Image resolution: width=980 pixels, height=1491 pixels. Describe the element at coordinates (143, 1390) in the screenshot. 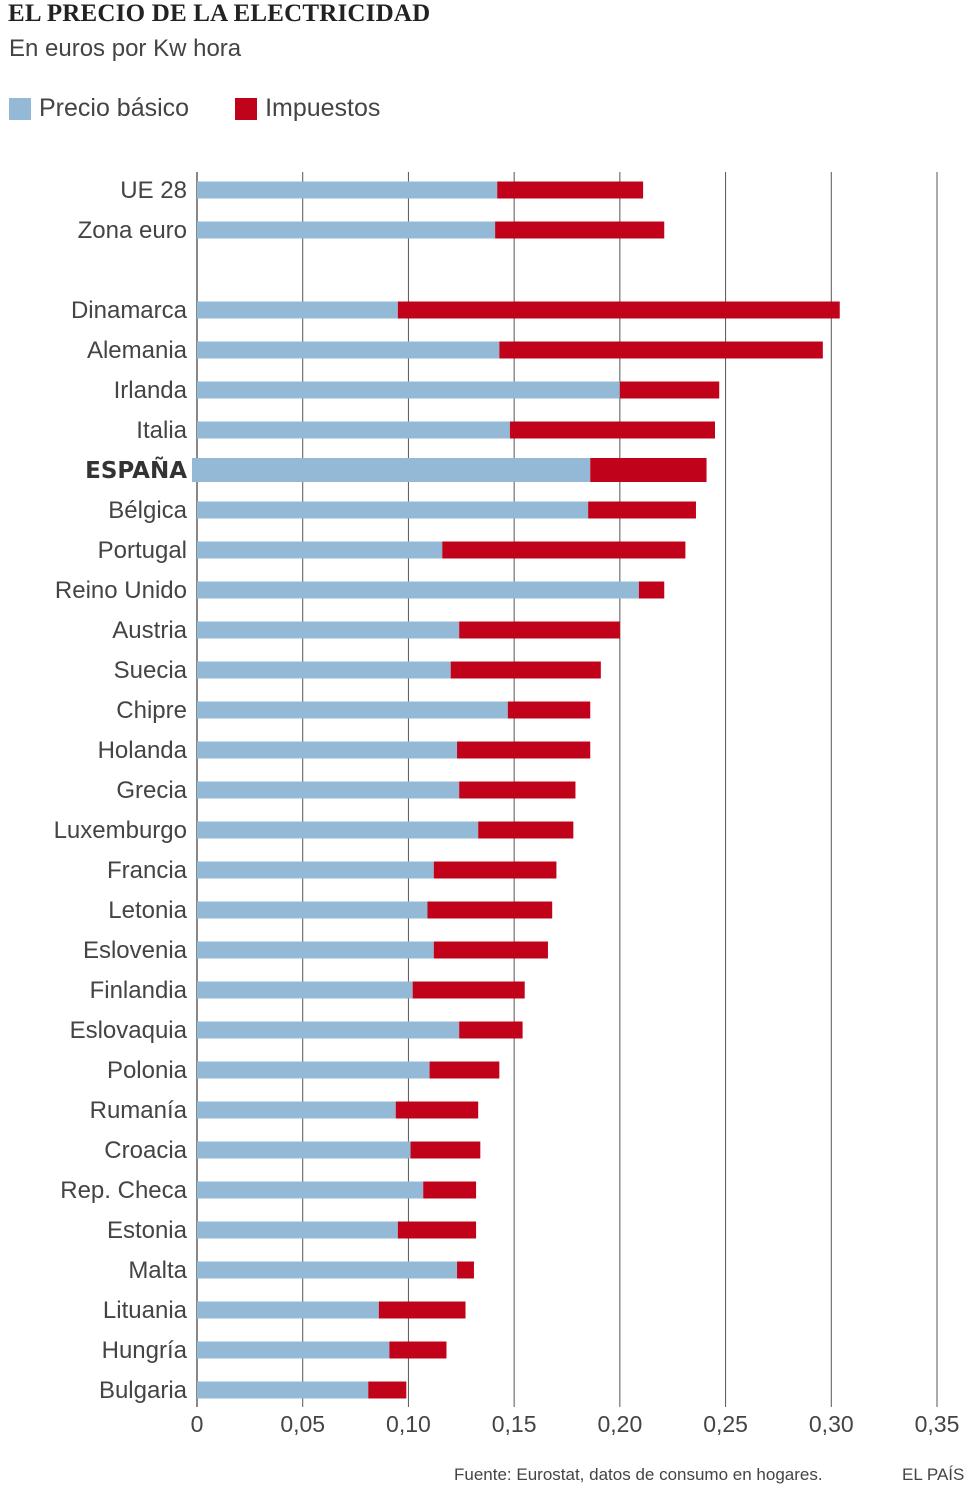

I see `category-label: Bulgaria` at that location.